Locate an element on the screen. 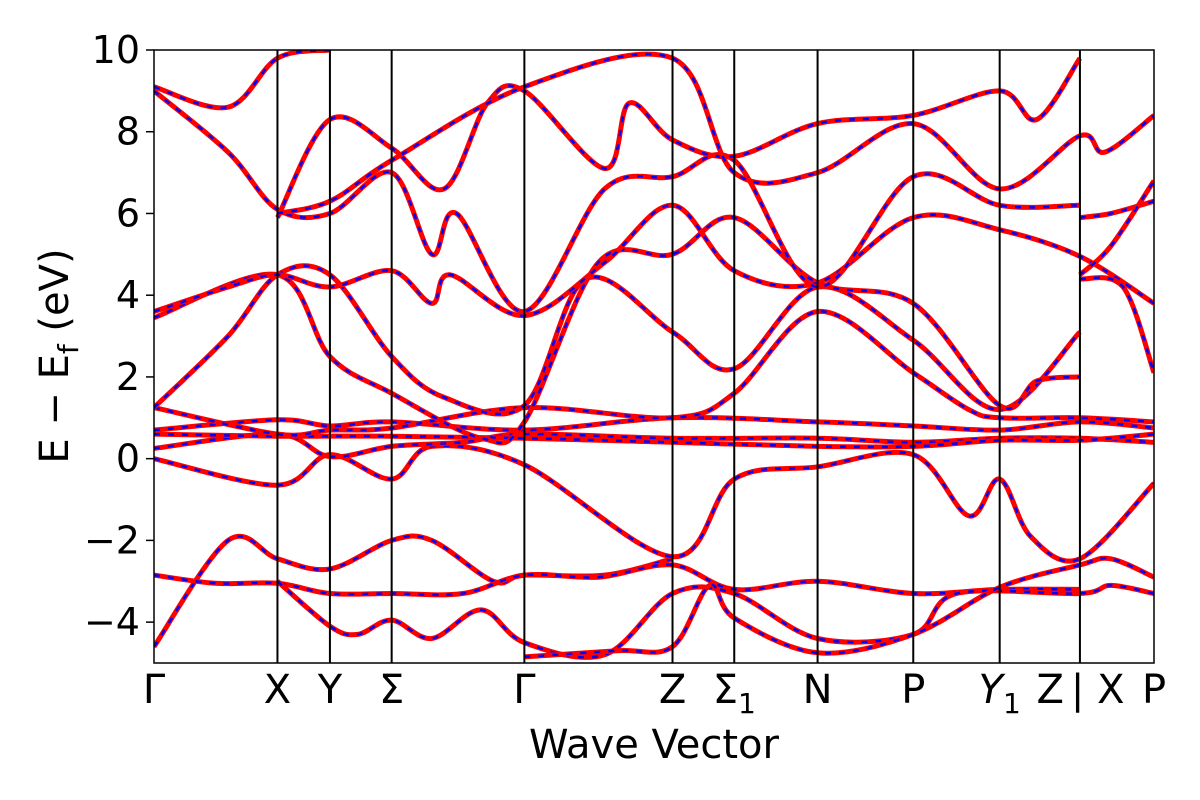  y-tick-label: −2 is located at coordinates (112, 540).